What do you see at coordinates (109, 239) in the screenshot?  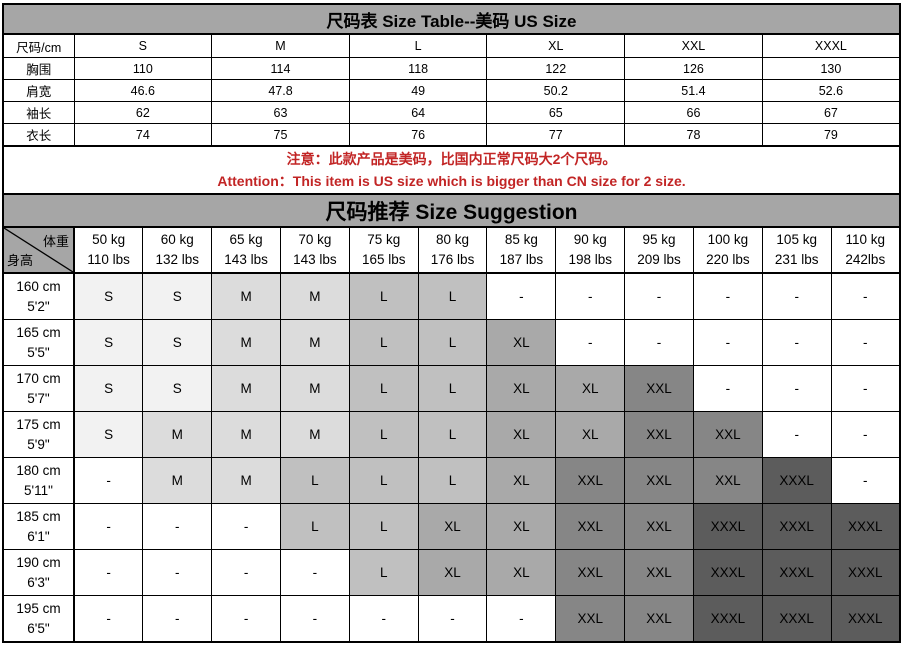 I see `weight-kg: 50 kg` at bounding box center [109, 239].